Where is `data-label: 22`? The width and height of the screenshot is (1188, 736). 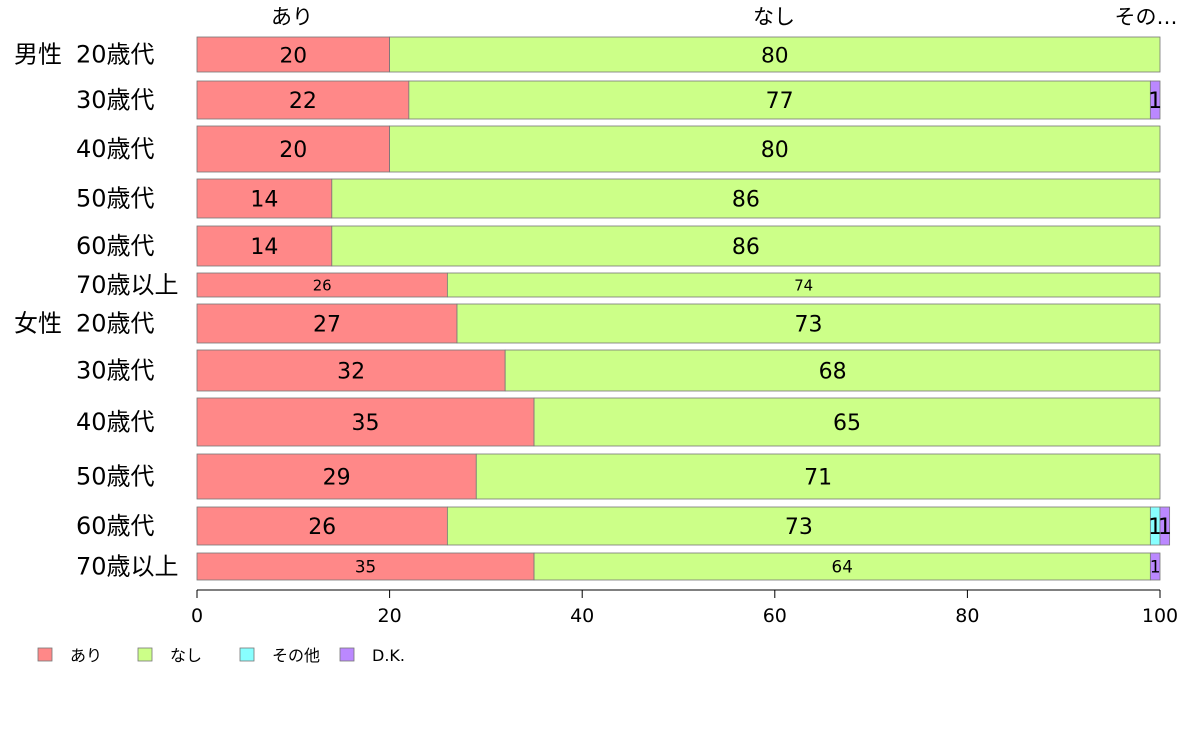
data-label: 22 is located at coordinates (303, 101).